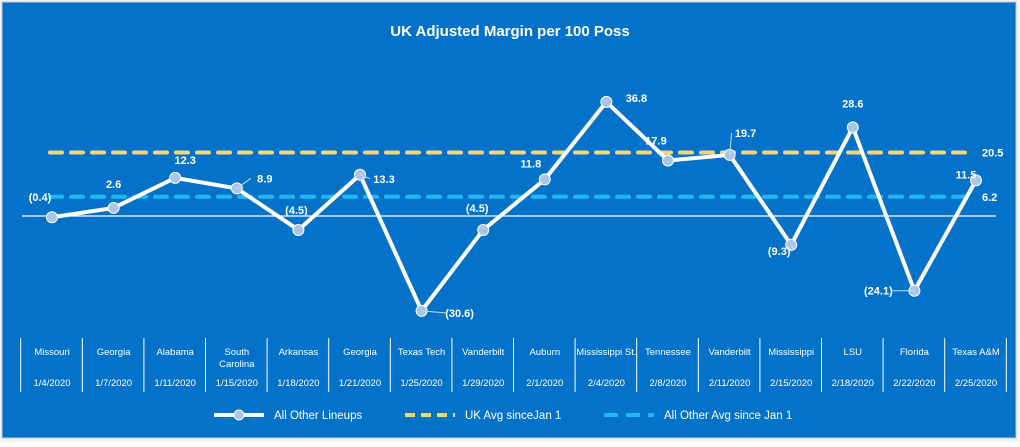 The width and height of the screenshot is (1020, 447). Describe the element at coordinates (530, 164) in the screenshot. I see `data-label-8: 11.8` at that location.